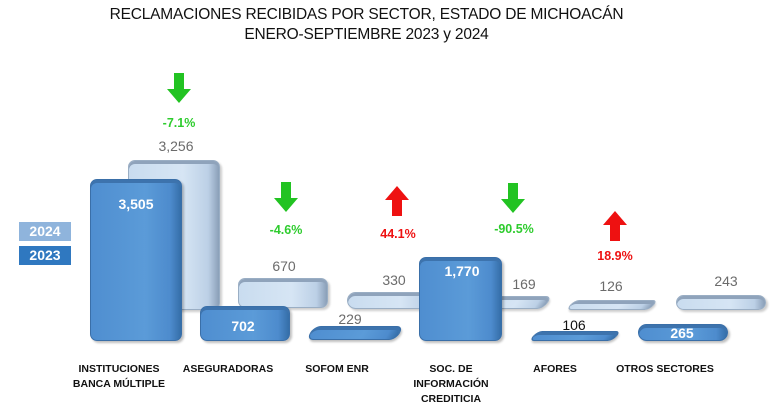 The image size is (773, 412). I want to click on legend-2023: 2023, so click(45, 255).